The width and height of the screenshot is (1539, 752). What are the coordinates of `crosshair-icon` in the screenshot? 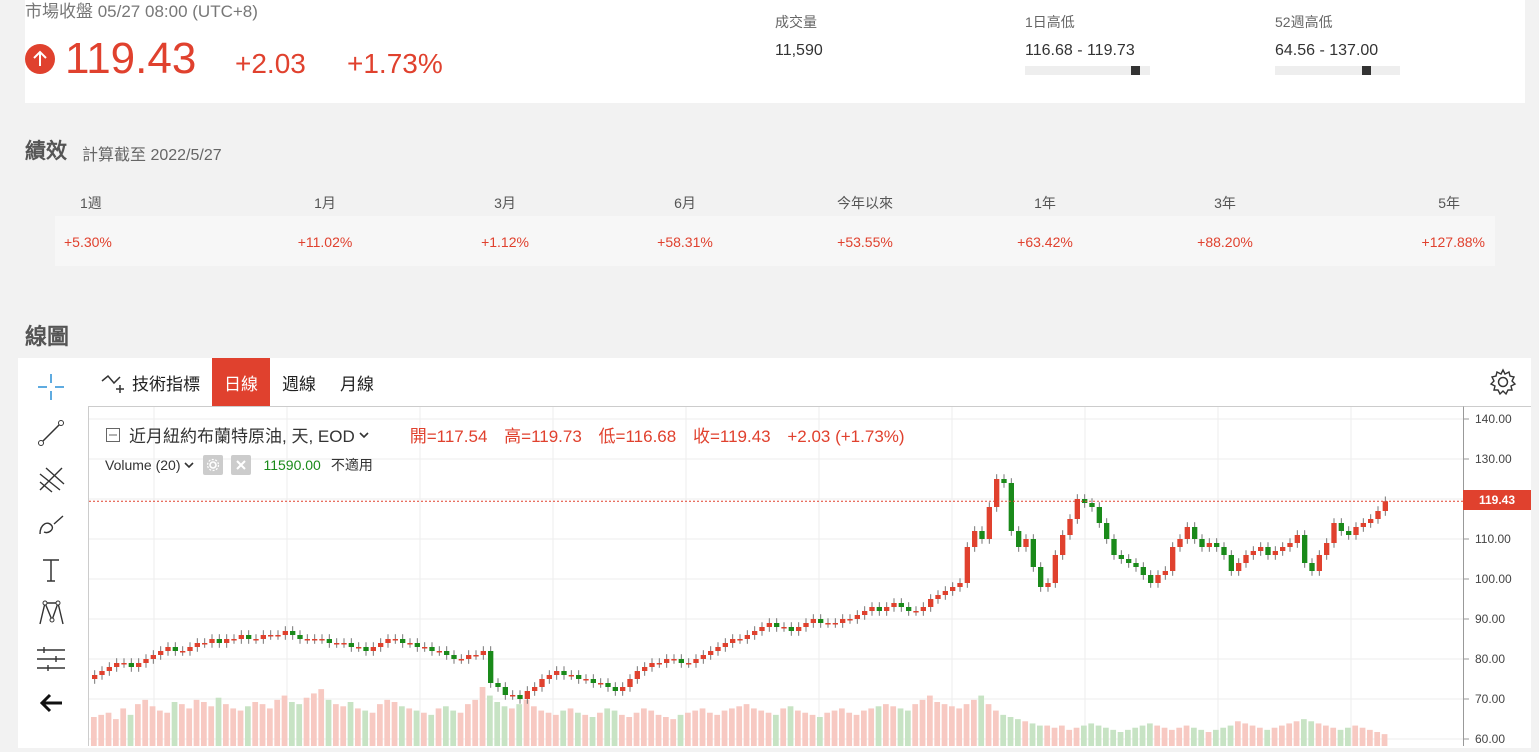 It's located at (51, 387).